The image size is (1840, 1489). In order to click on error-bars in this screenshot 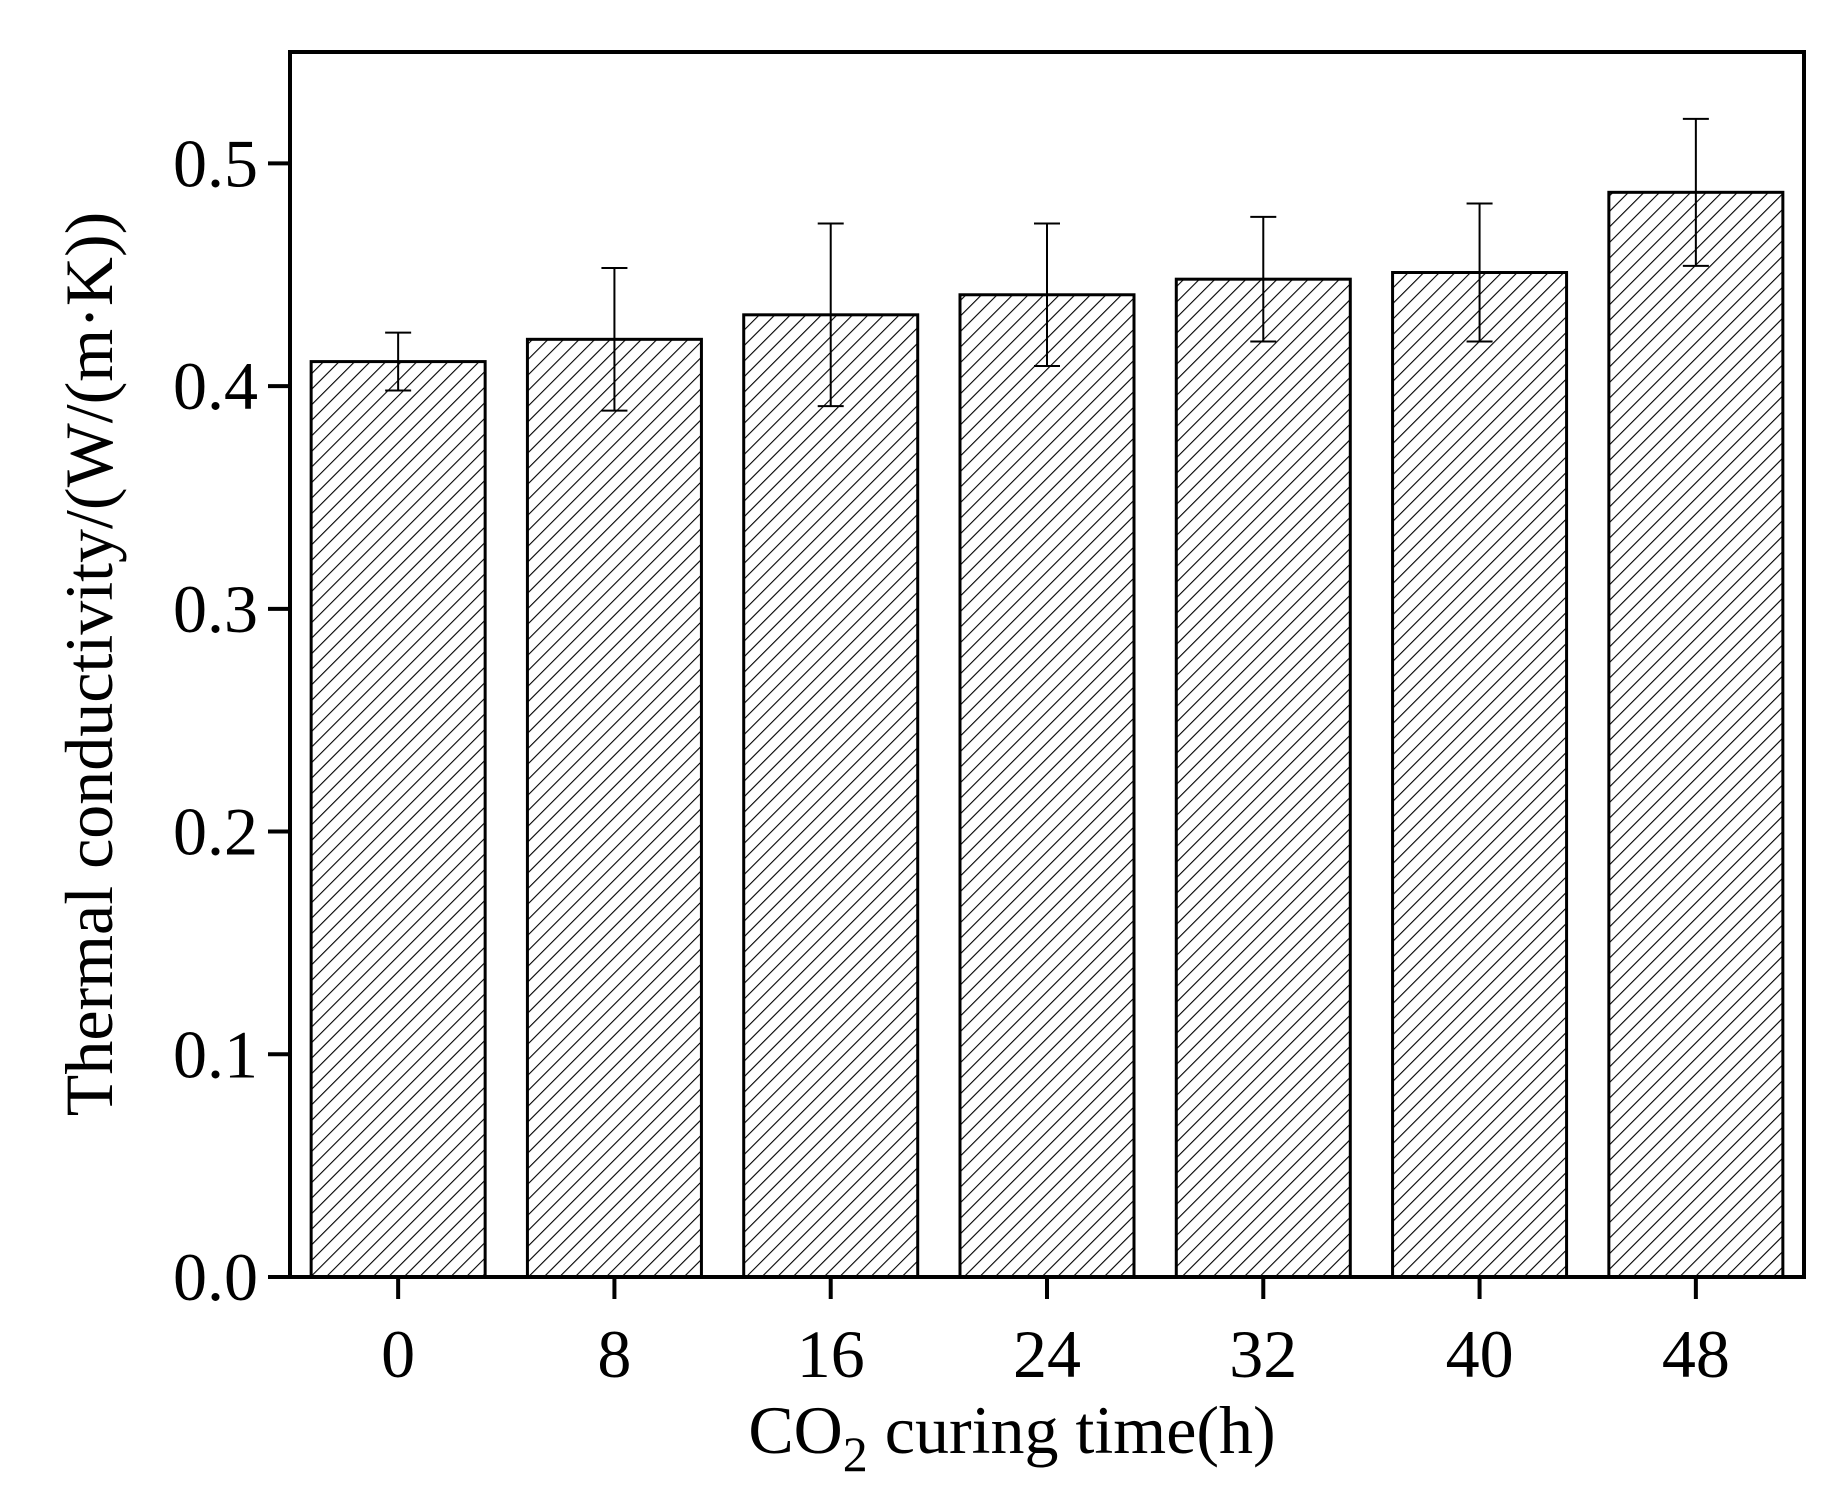, I will do `click(1047, 264)`.